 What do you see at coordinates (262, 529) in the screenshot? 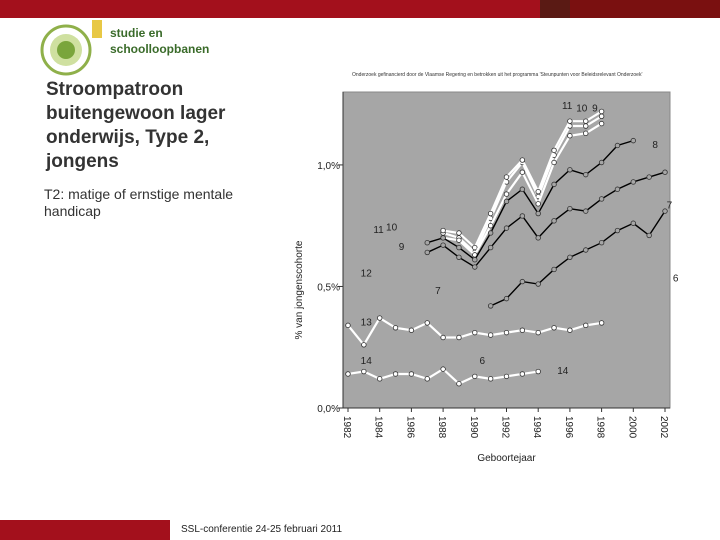
I see `footer-text: SSL-conferentie 24-25 februari 2011` at bounding box center [262, 529].